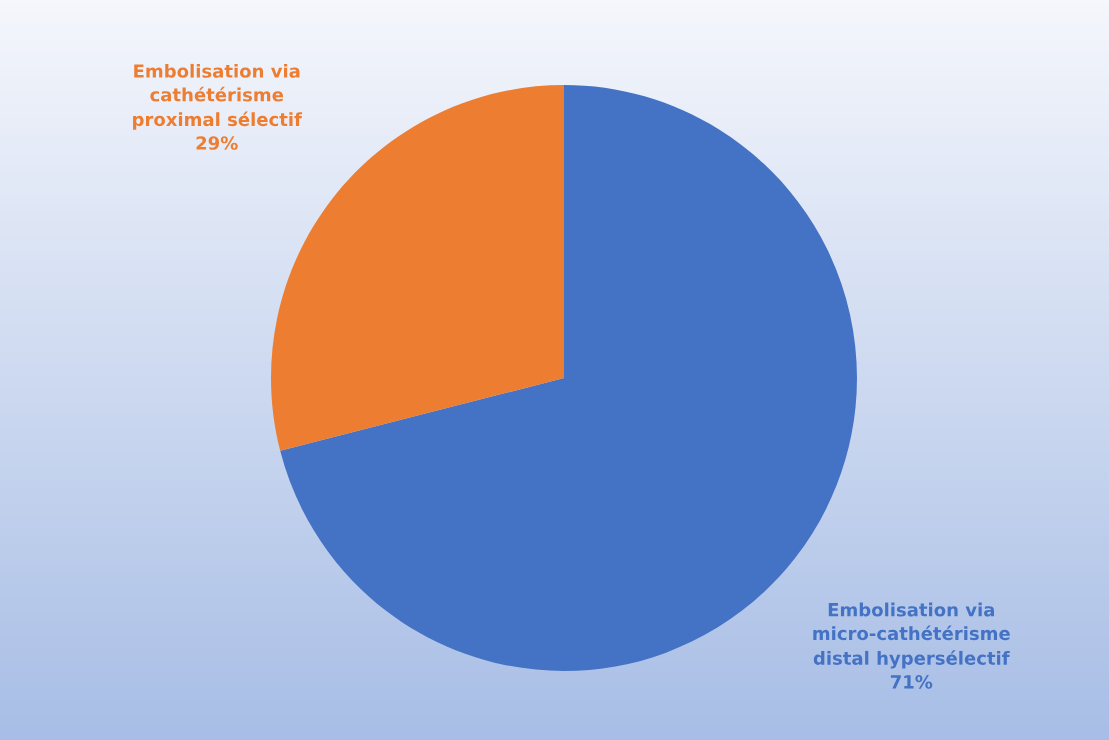  What do you see at coordinates (218, 96) in the screenshot?
I see `slice-label: Embolisation via cathétérisme proximal sélectif` at bounding box center [218, 96].